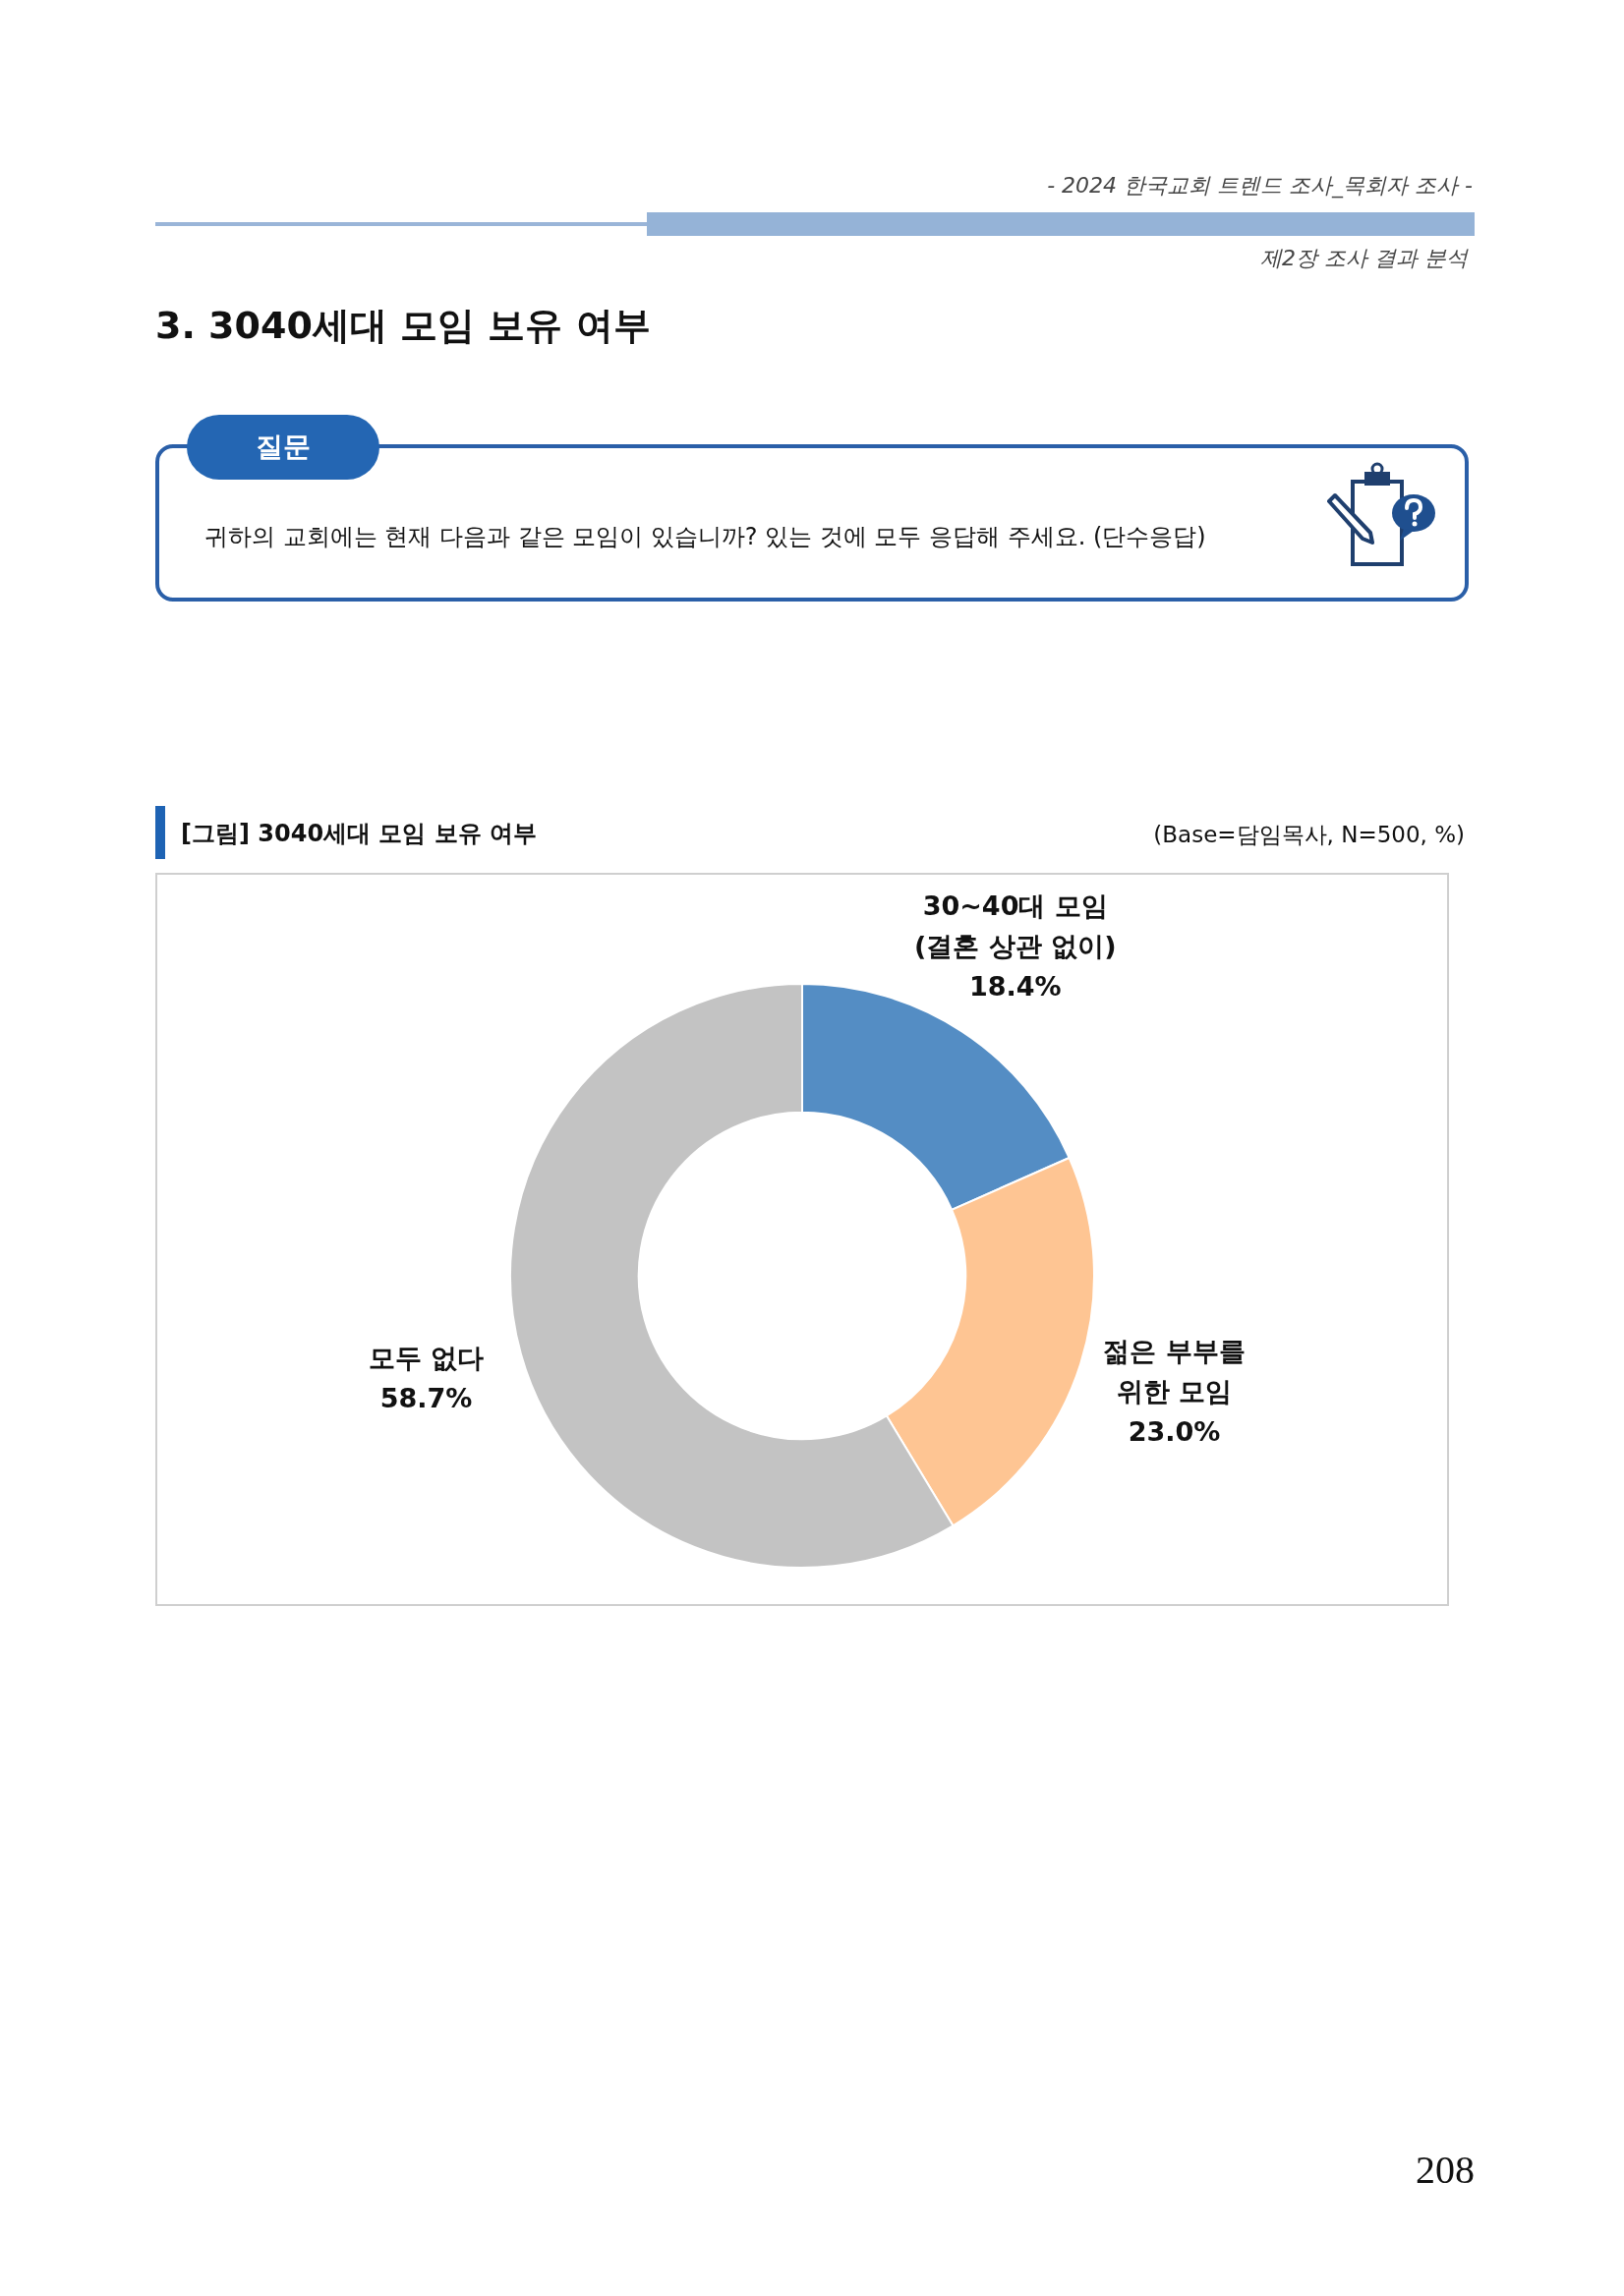  Describe the element at coordinates (283, 448) in the screenshot. I see `text: 질문` at that location.